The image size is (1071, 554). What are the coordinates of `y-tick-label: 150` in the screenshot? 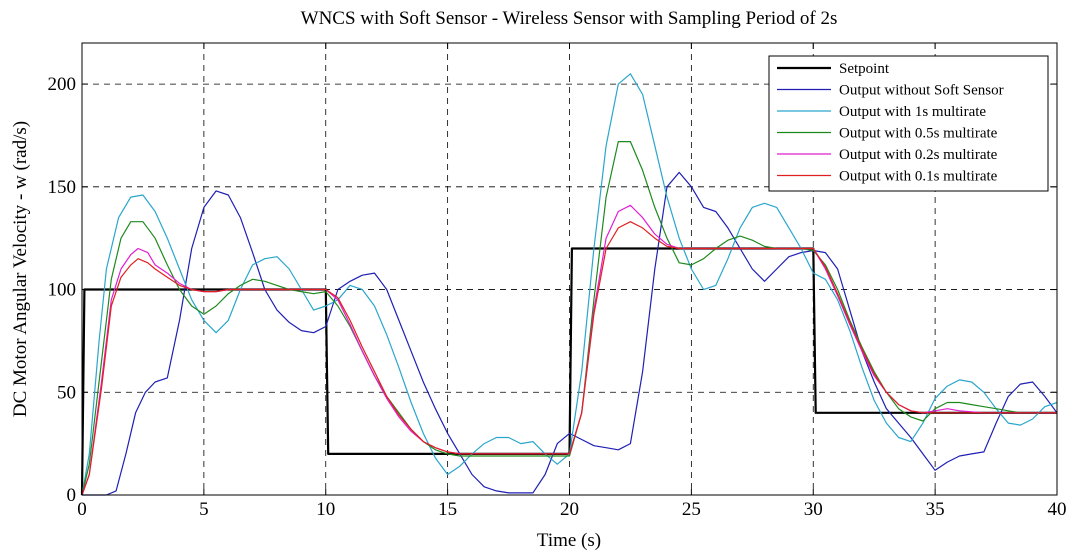 It's located at (62, 187).